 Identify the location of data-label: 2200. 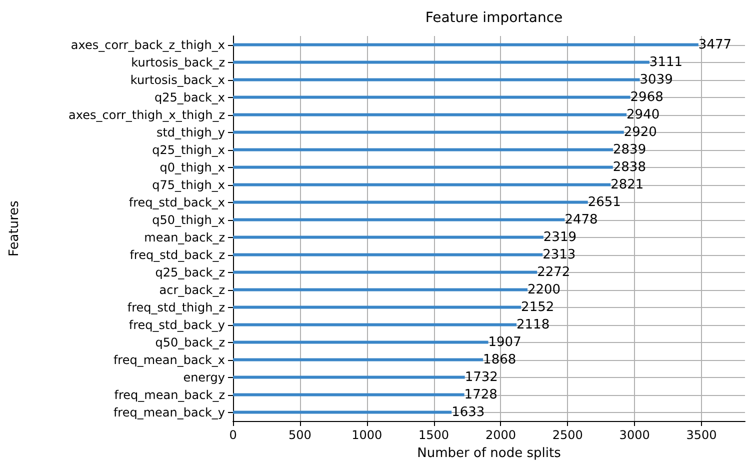
(544, 290).